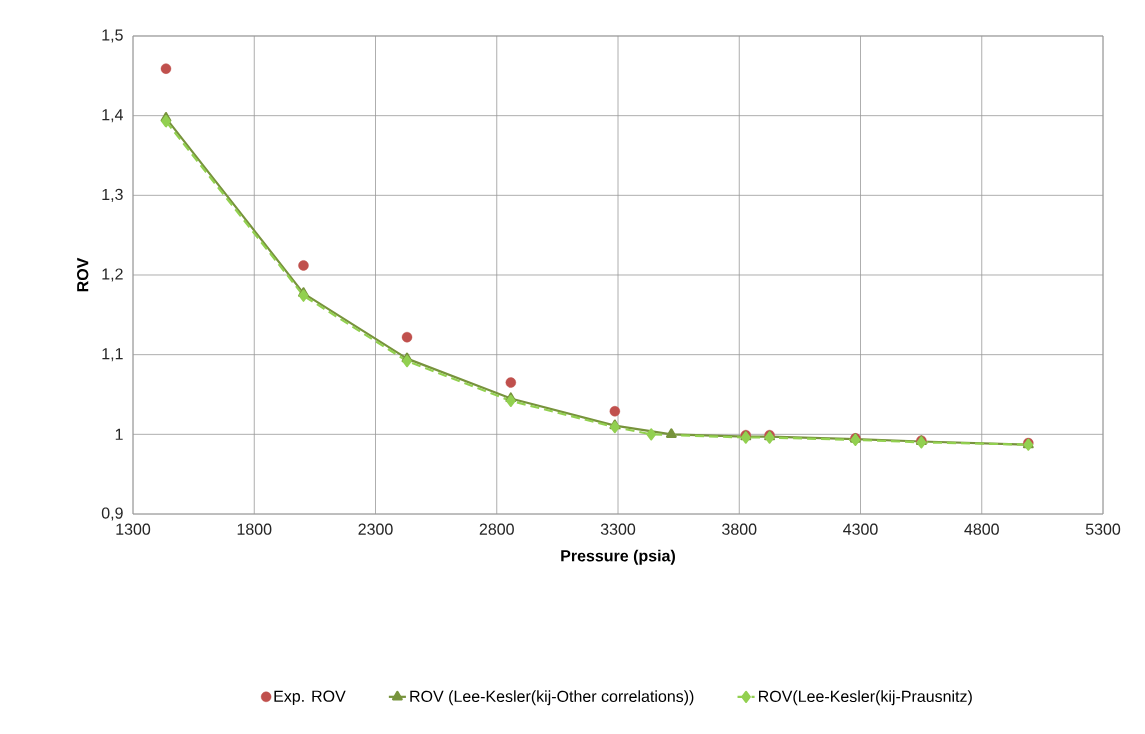 This screenshot has height=734, width=1145. What do you see at coordinates (981, 529) in the screenshot?
I see `x-tick-label: 4800` at bounding box center [981, 529].